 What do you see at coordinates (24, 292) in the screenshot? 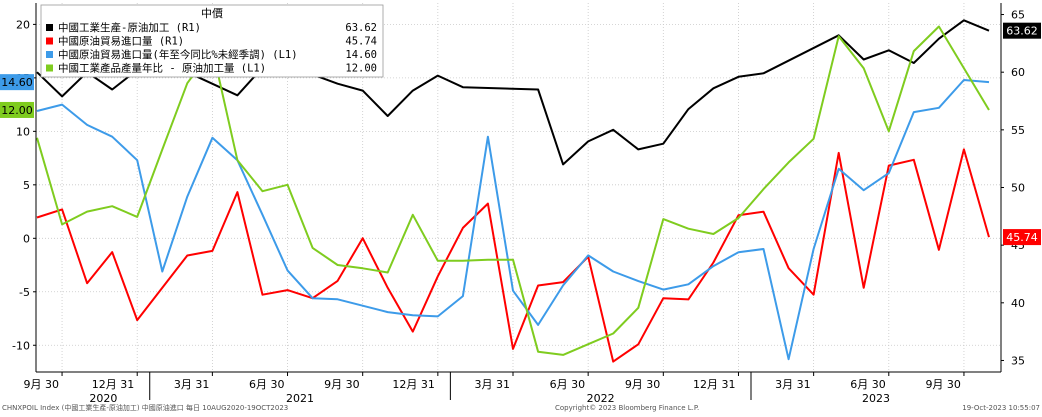
I see `left-tick-label: -5` at bounding box center [24, 292].